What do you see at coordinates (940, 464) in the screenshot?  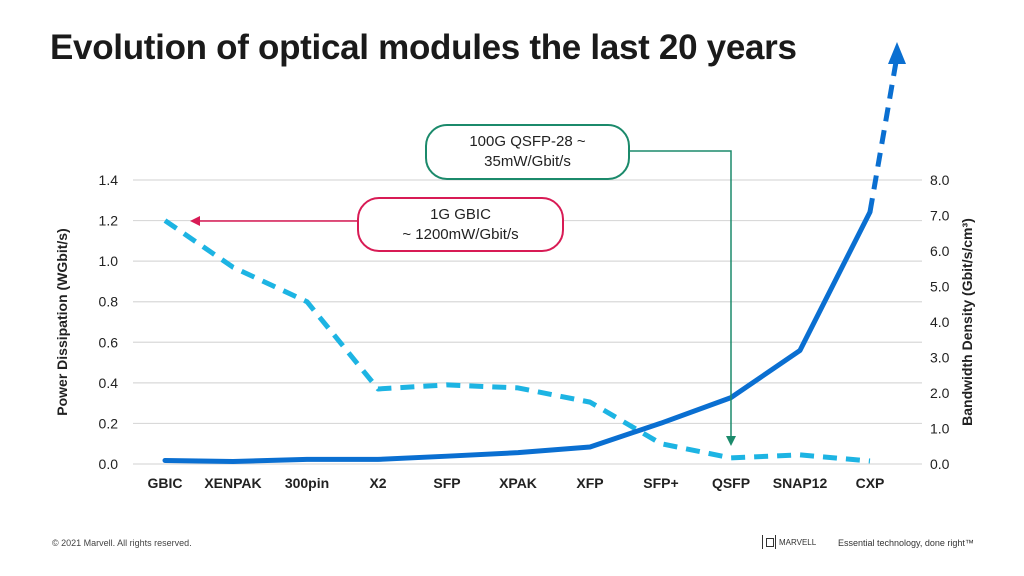 I see `y-right-tick: 0.0` at bounding box center [940, 464].